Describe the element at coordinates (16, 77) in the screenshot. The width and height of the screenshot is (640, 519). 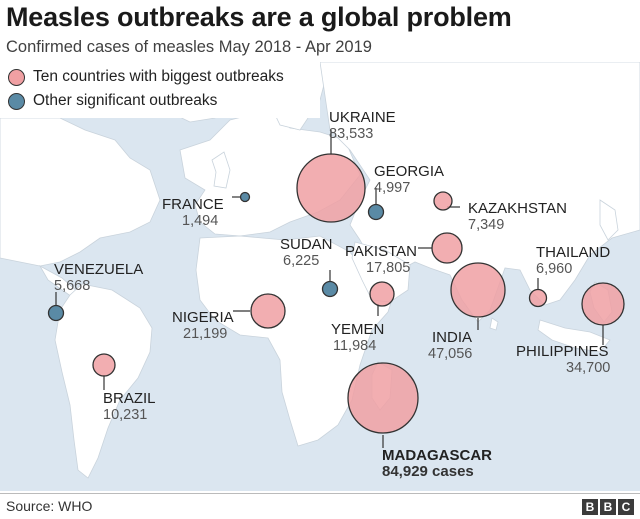
I see `legend-swatch-big` at that location.